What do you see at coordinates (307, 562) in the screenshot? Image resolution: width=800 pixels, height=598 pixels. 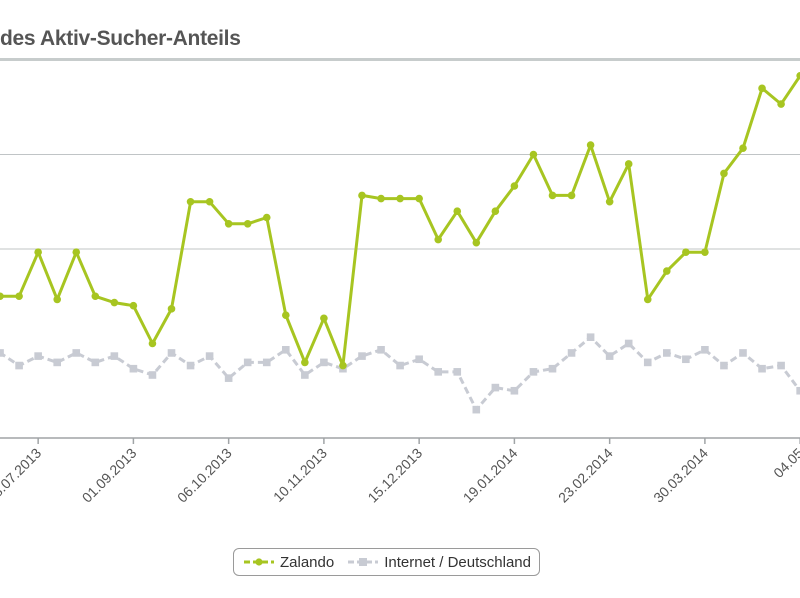 I see `legend-label-zalando: Zalando` at bounding box center [307, 562].